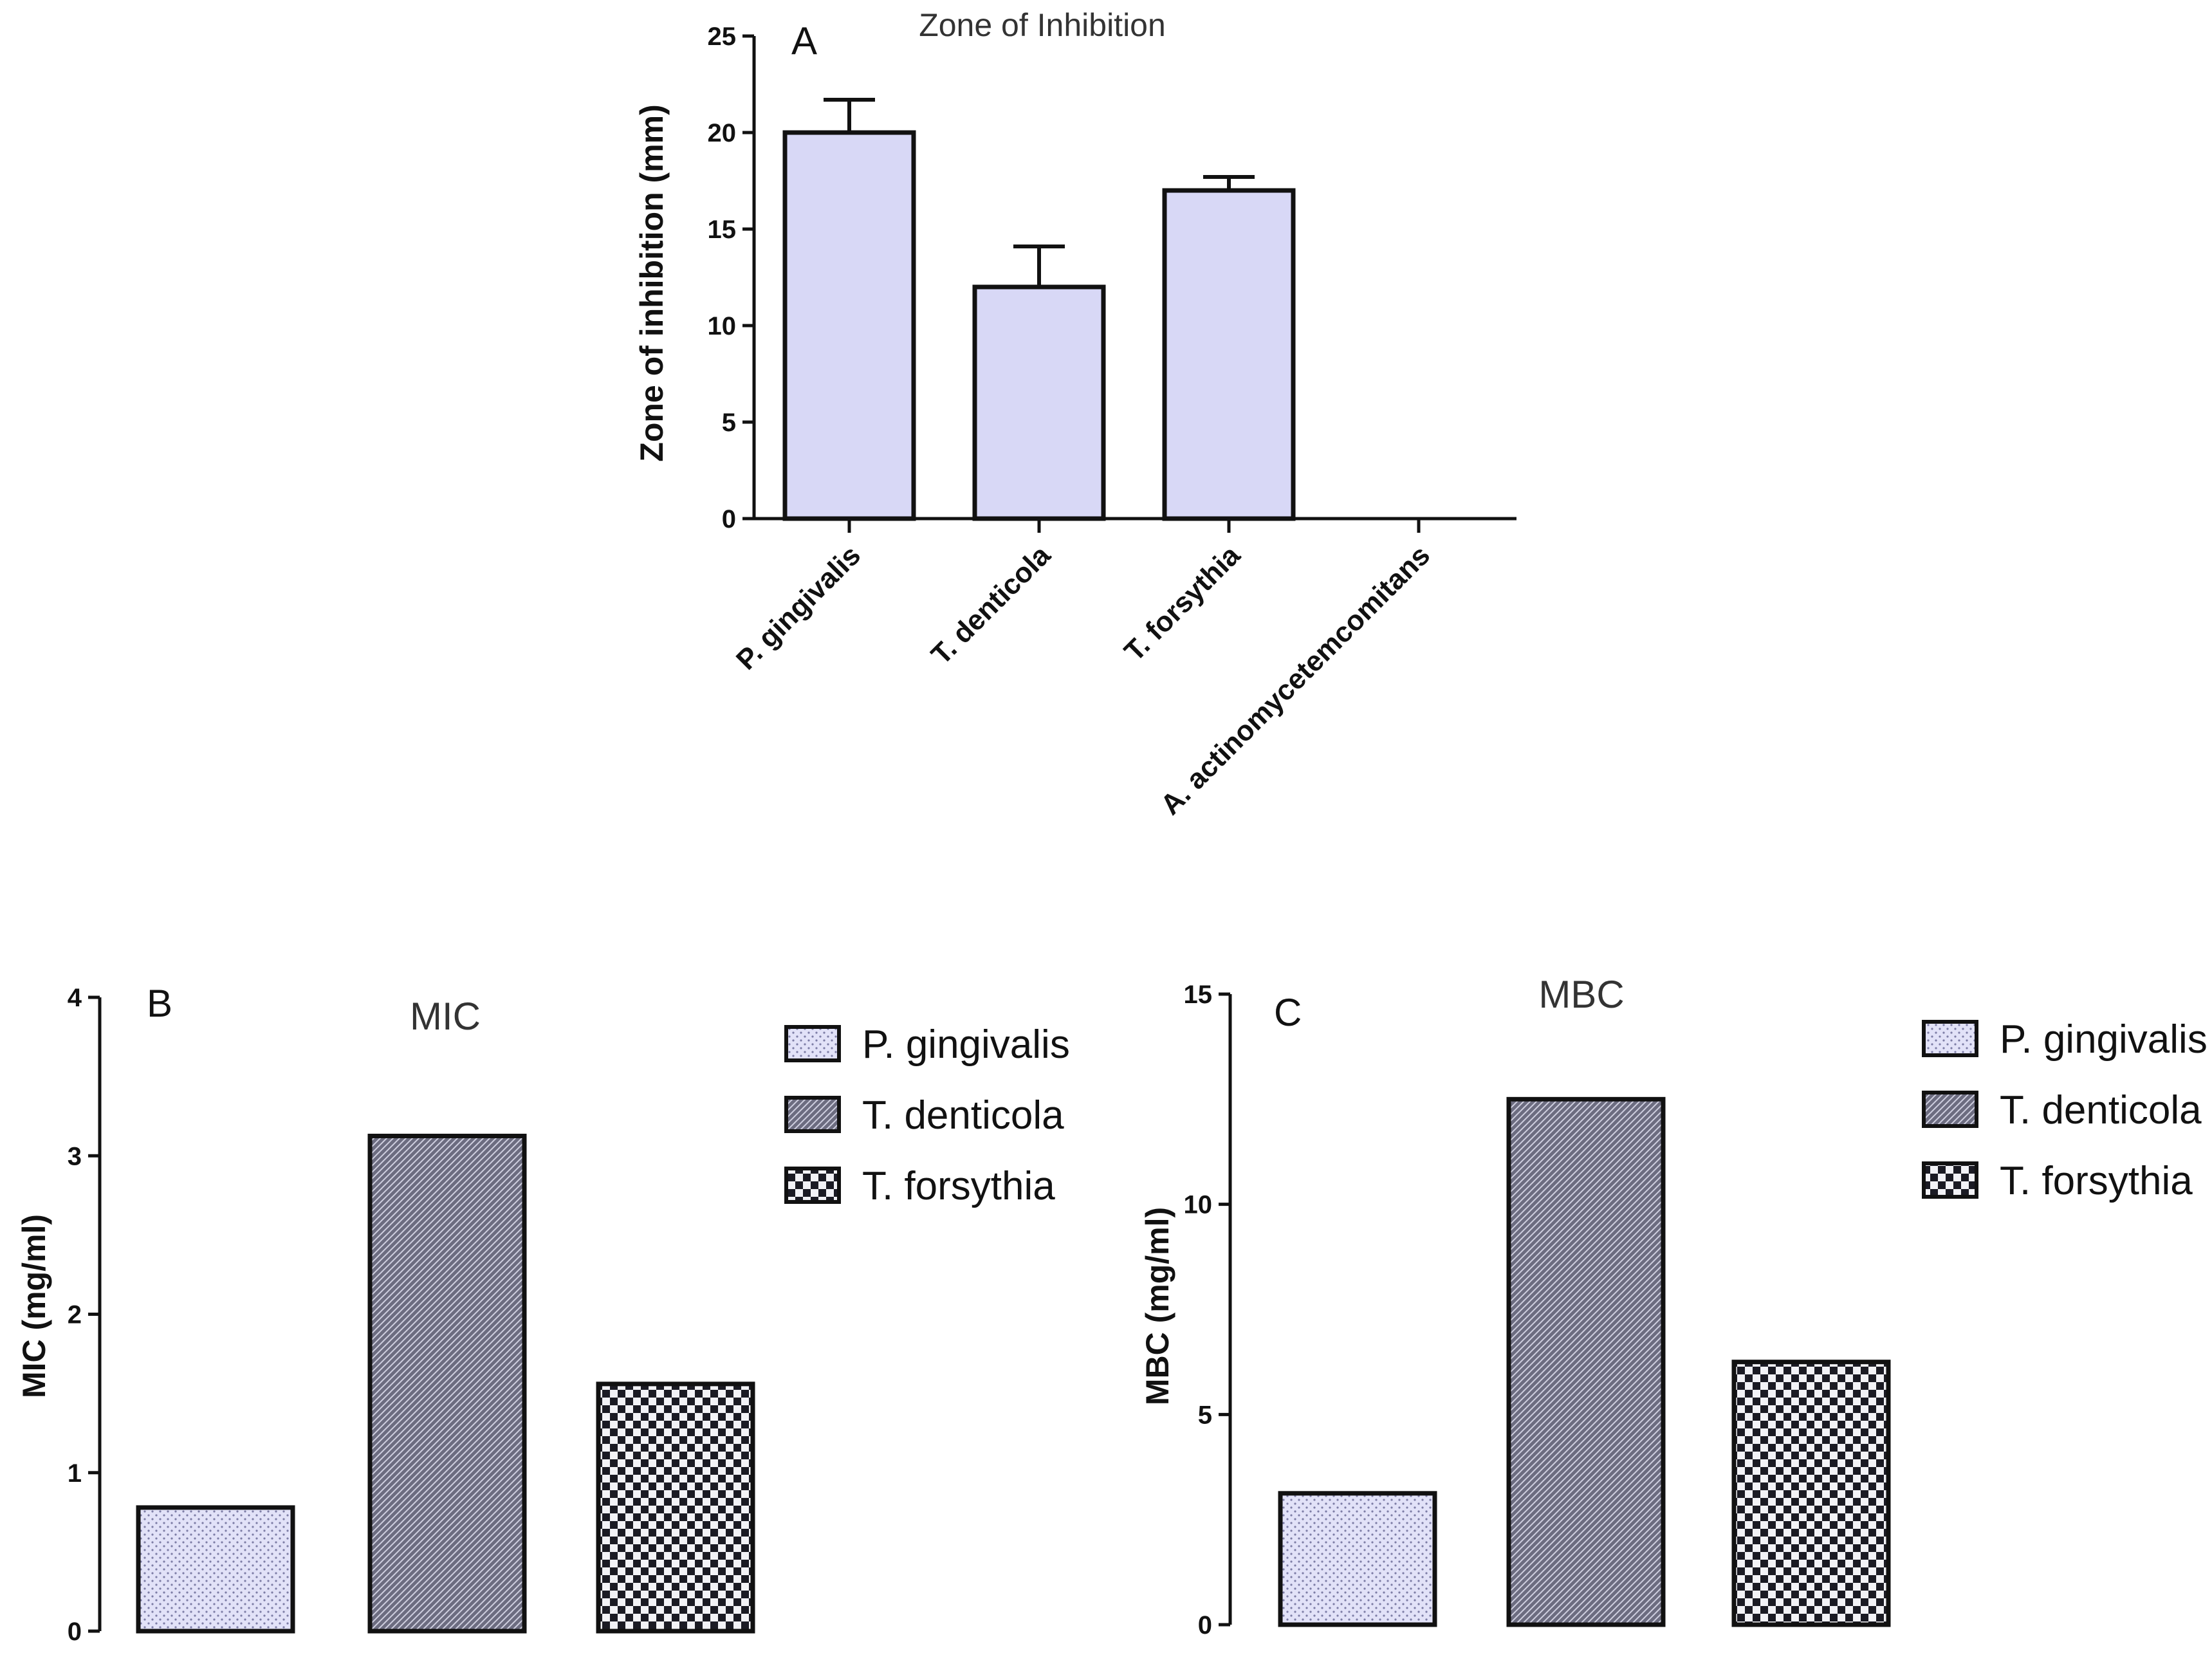 The height and width of the screenshot is (1653, 2212). Describe the element at coordinates (75, 1632) in the screenshot. I see `panel-b-y-tick-label-0: 0` at that location.